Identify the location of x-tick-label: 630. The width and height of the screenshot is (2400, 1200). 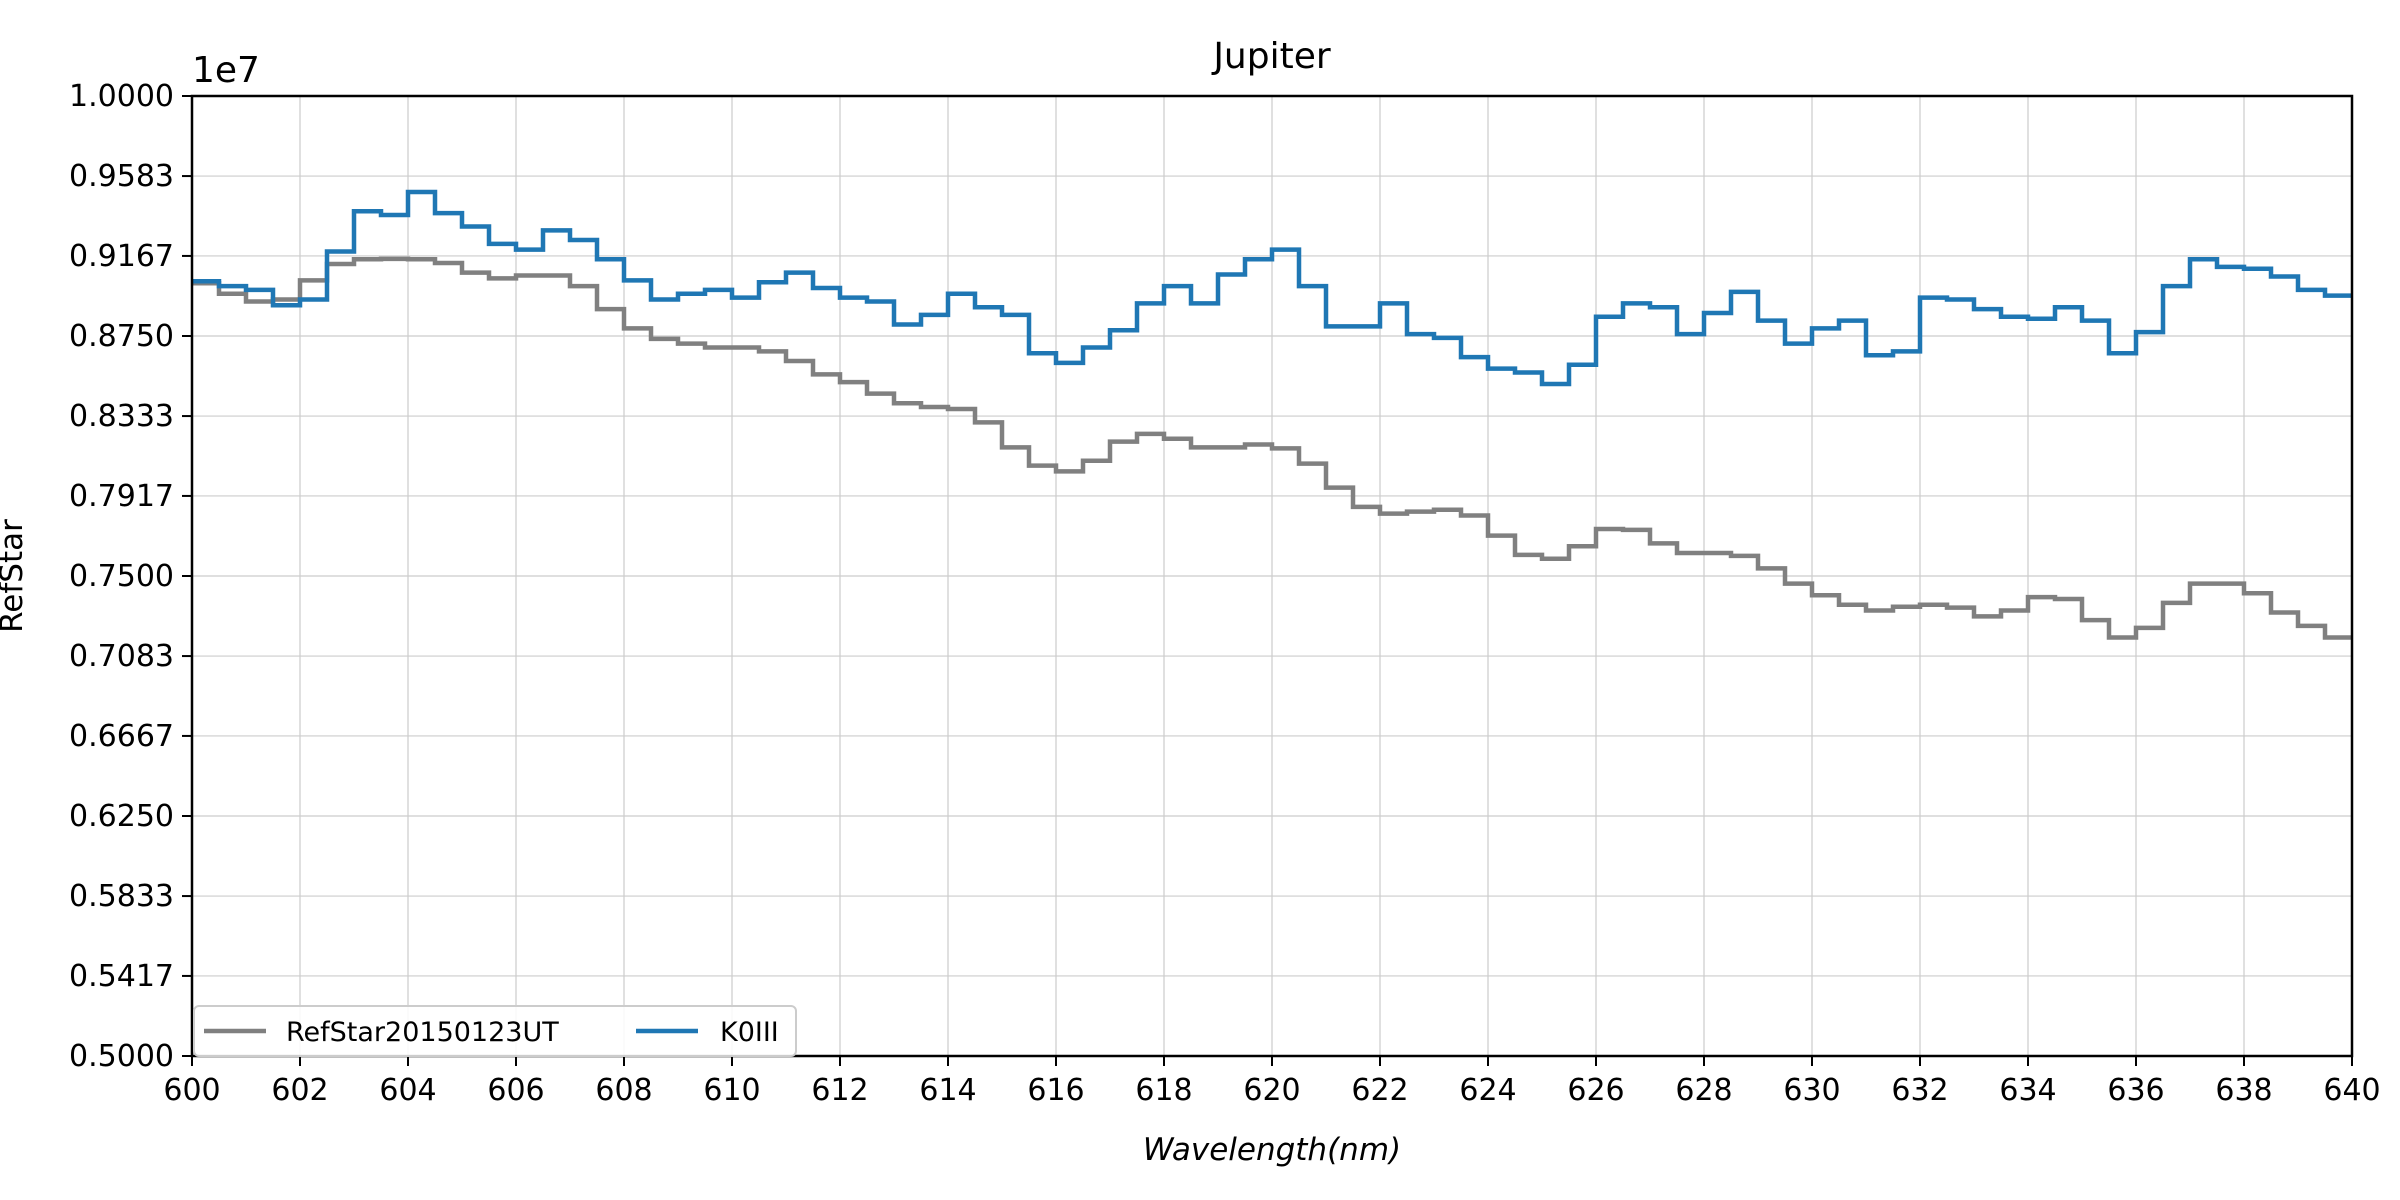
(1811, 1090).